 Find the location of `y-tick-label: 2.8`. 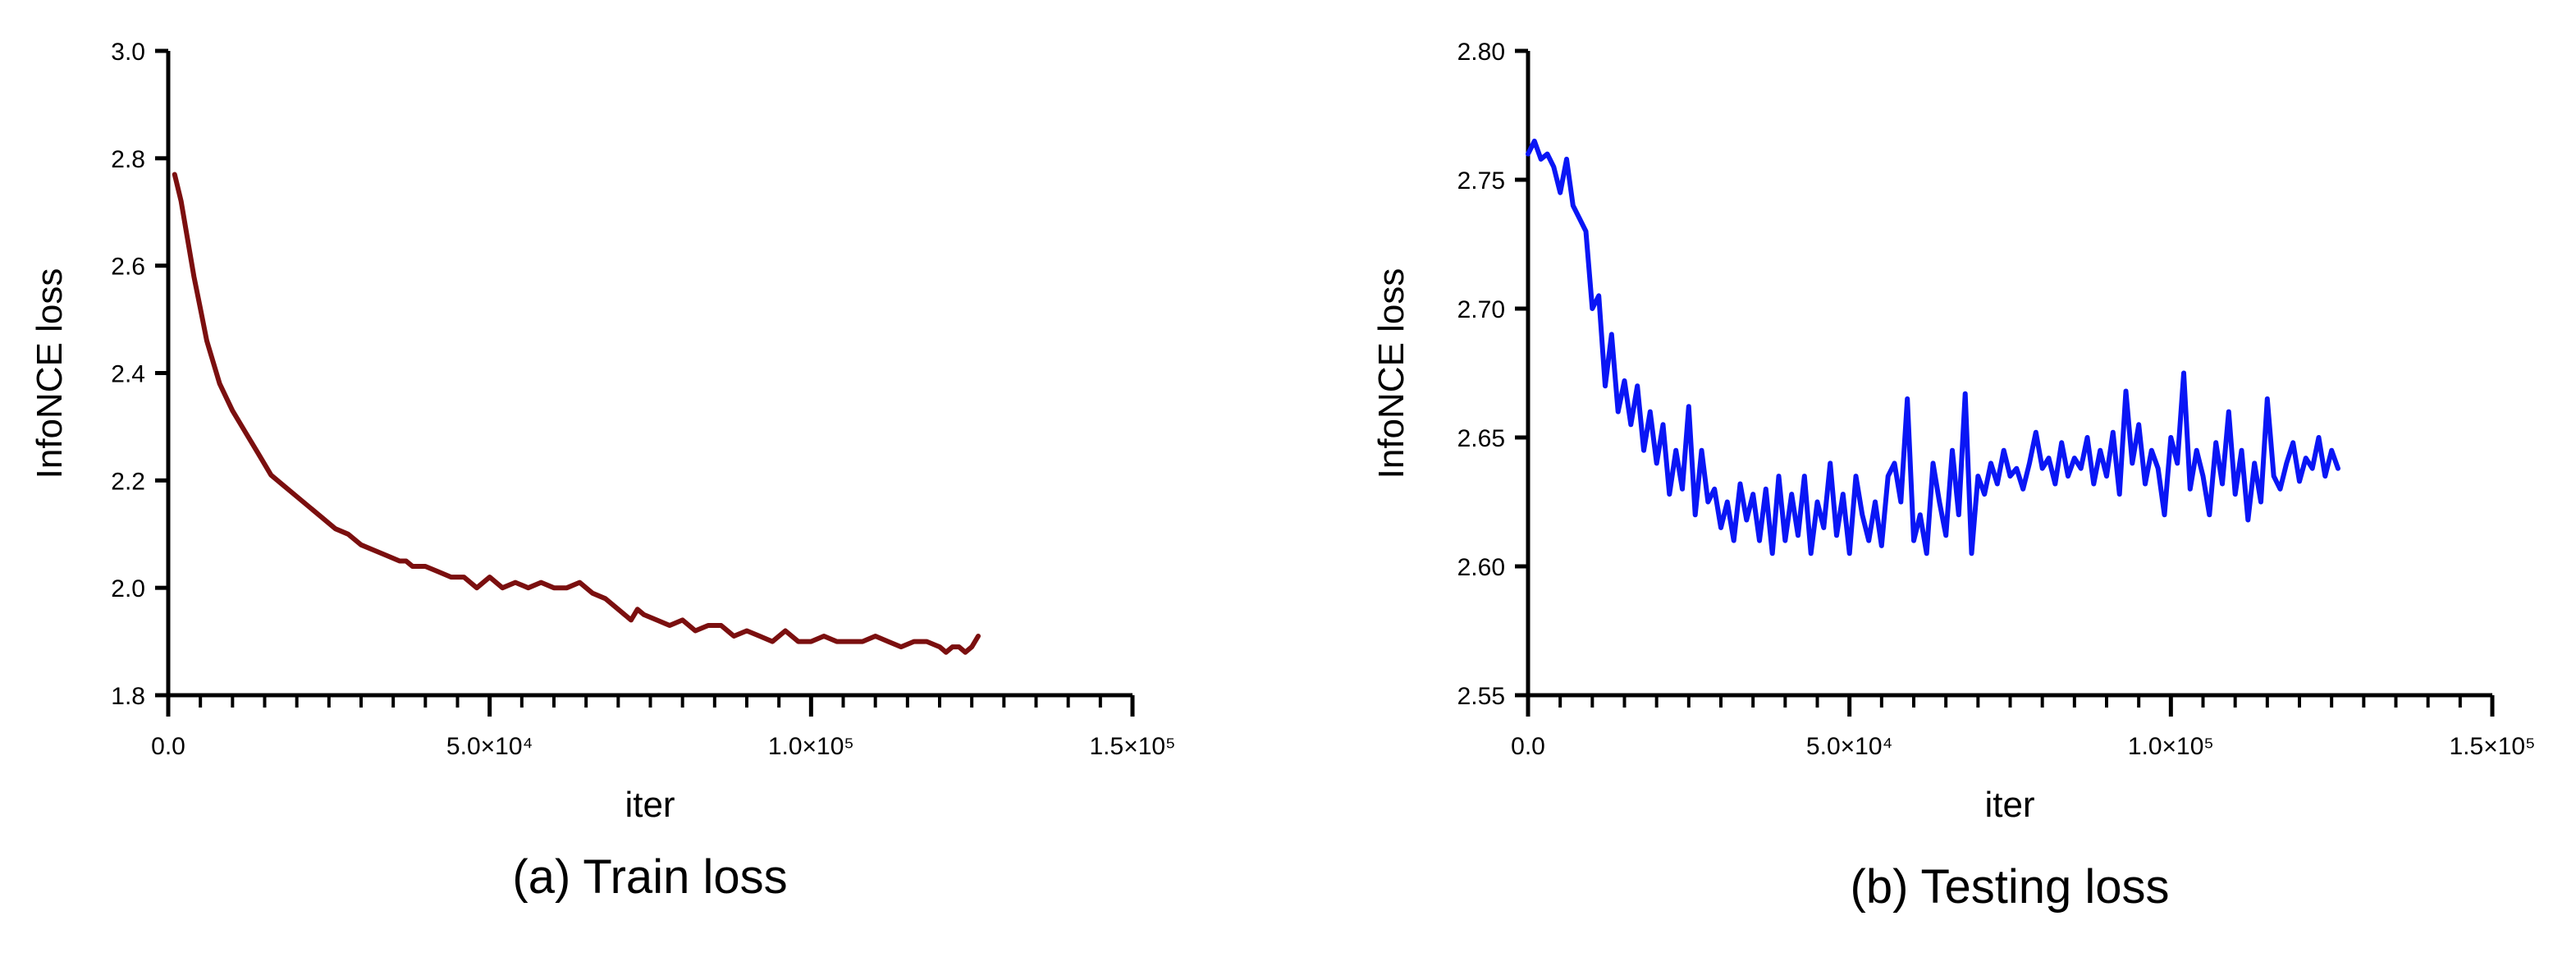

y-tick-label: 2.8 is located at coordinates (128, 160).